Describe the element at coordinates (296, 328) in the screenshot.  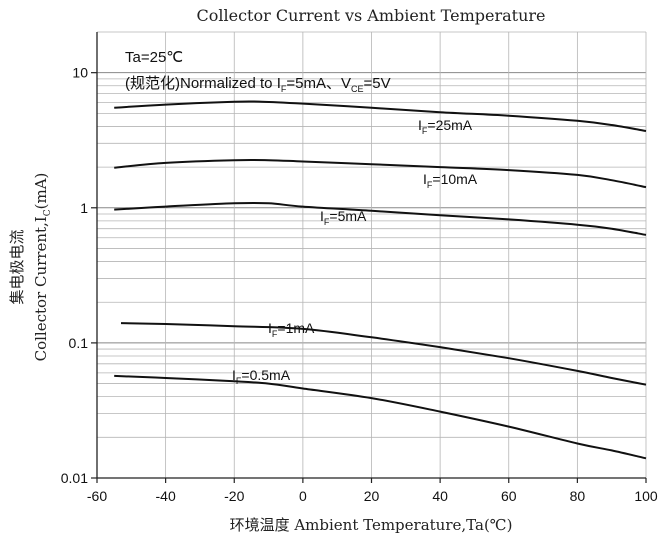
I see `series-label-value: =1mA` at that location.